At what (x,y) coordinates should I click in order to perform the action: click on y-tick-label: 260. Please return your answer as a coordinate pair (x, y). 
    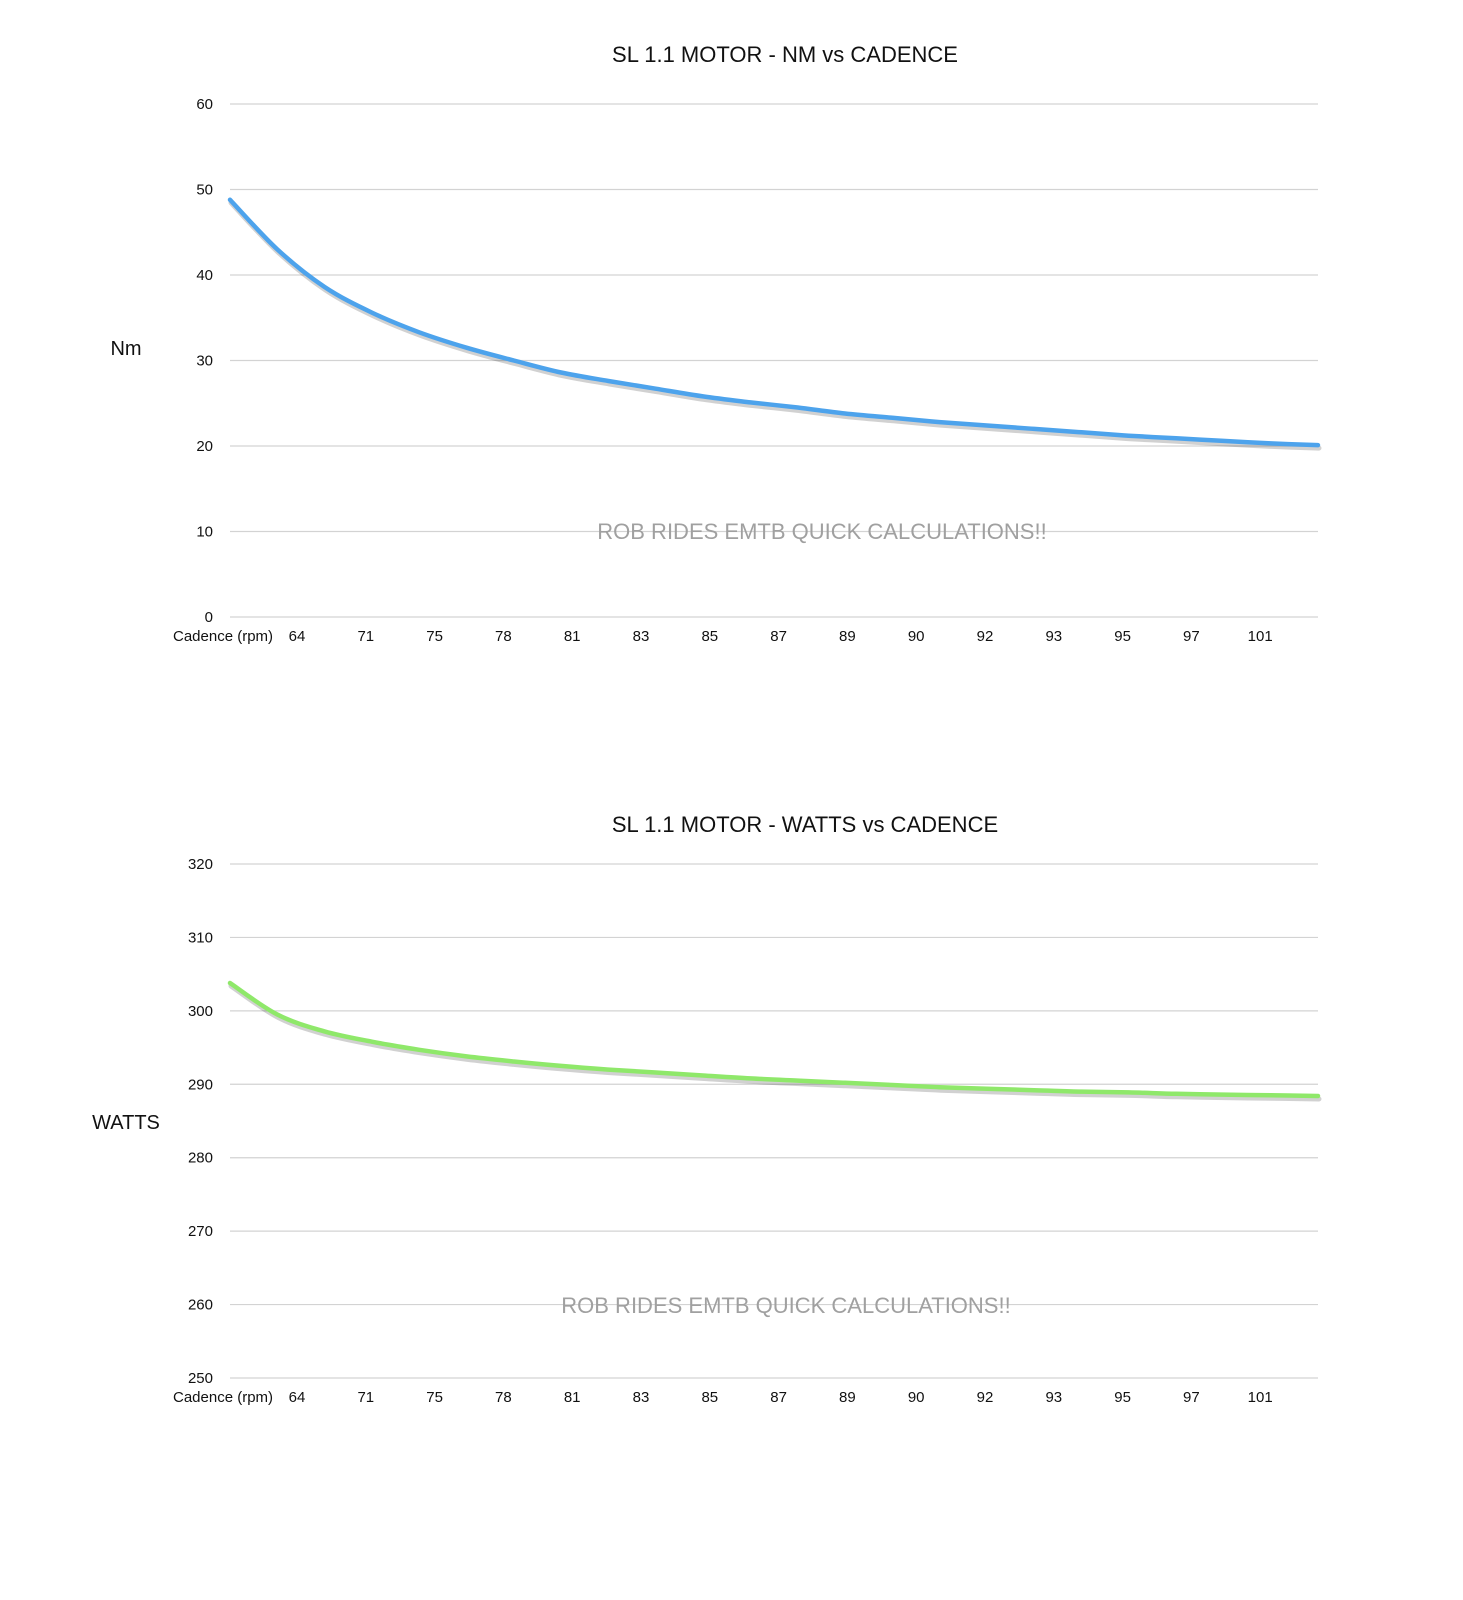
    Looking at the image, I should click on (200, 1305).